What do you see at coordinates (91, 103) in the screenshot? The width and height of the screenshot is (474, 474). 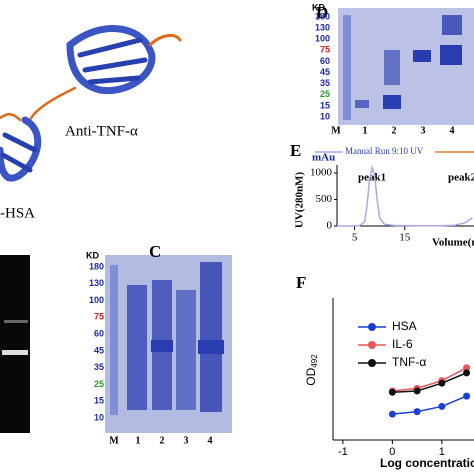 I see `protein-structure` at bounding box center [91, 103].